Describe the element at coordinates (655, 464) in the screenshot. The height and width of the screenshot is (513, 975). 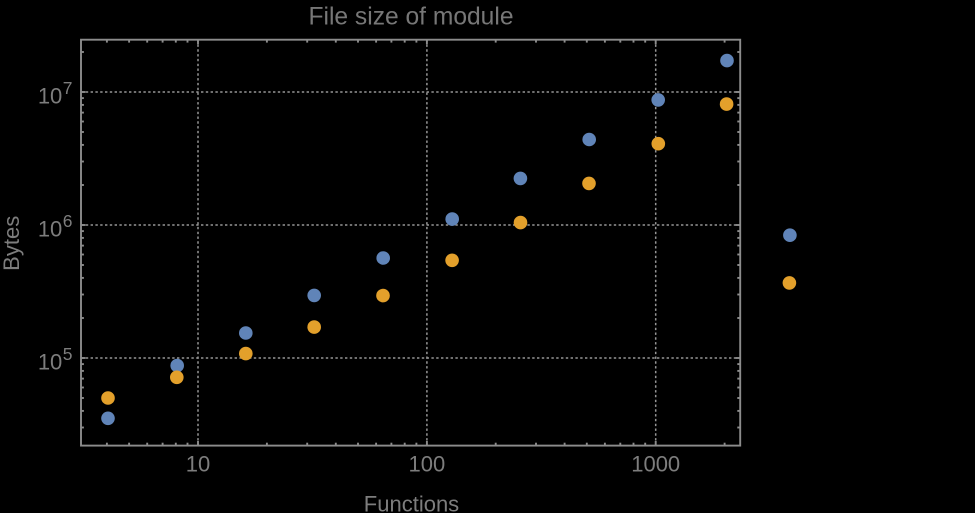
I see `svg-text: 1000` at that location.